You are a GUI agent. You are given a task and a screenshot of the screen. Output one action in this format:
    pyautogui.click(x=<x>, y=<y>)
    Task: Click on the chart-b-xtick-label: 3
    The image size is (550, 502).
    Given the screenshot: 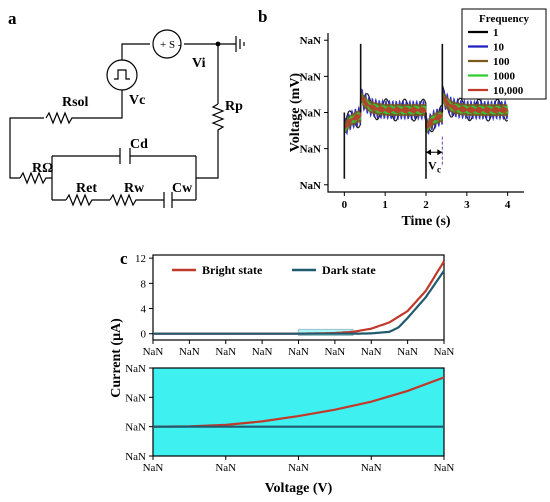 What is the action you would take?
    pyautogui.click(x=467, y=205)
    